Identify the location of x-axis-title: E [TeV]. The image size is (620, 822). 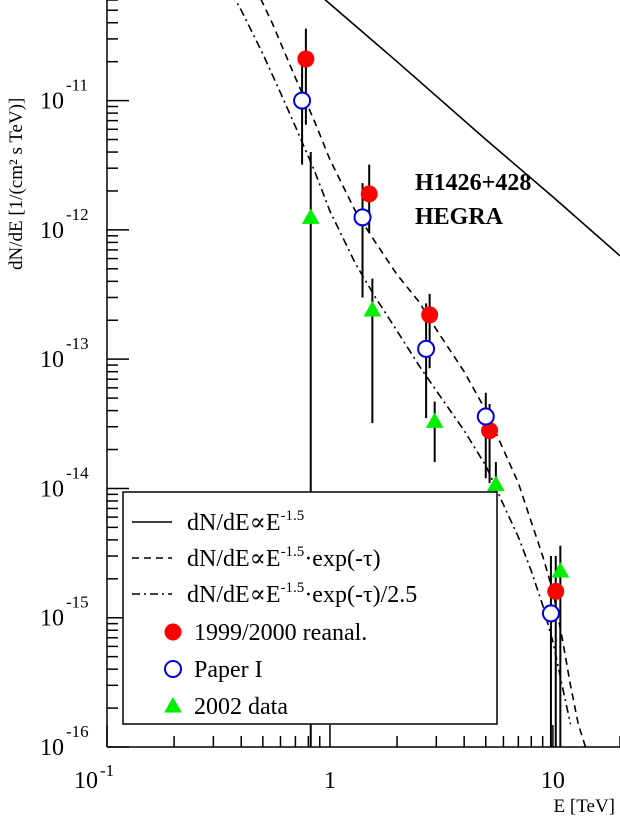
(584, 806).